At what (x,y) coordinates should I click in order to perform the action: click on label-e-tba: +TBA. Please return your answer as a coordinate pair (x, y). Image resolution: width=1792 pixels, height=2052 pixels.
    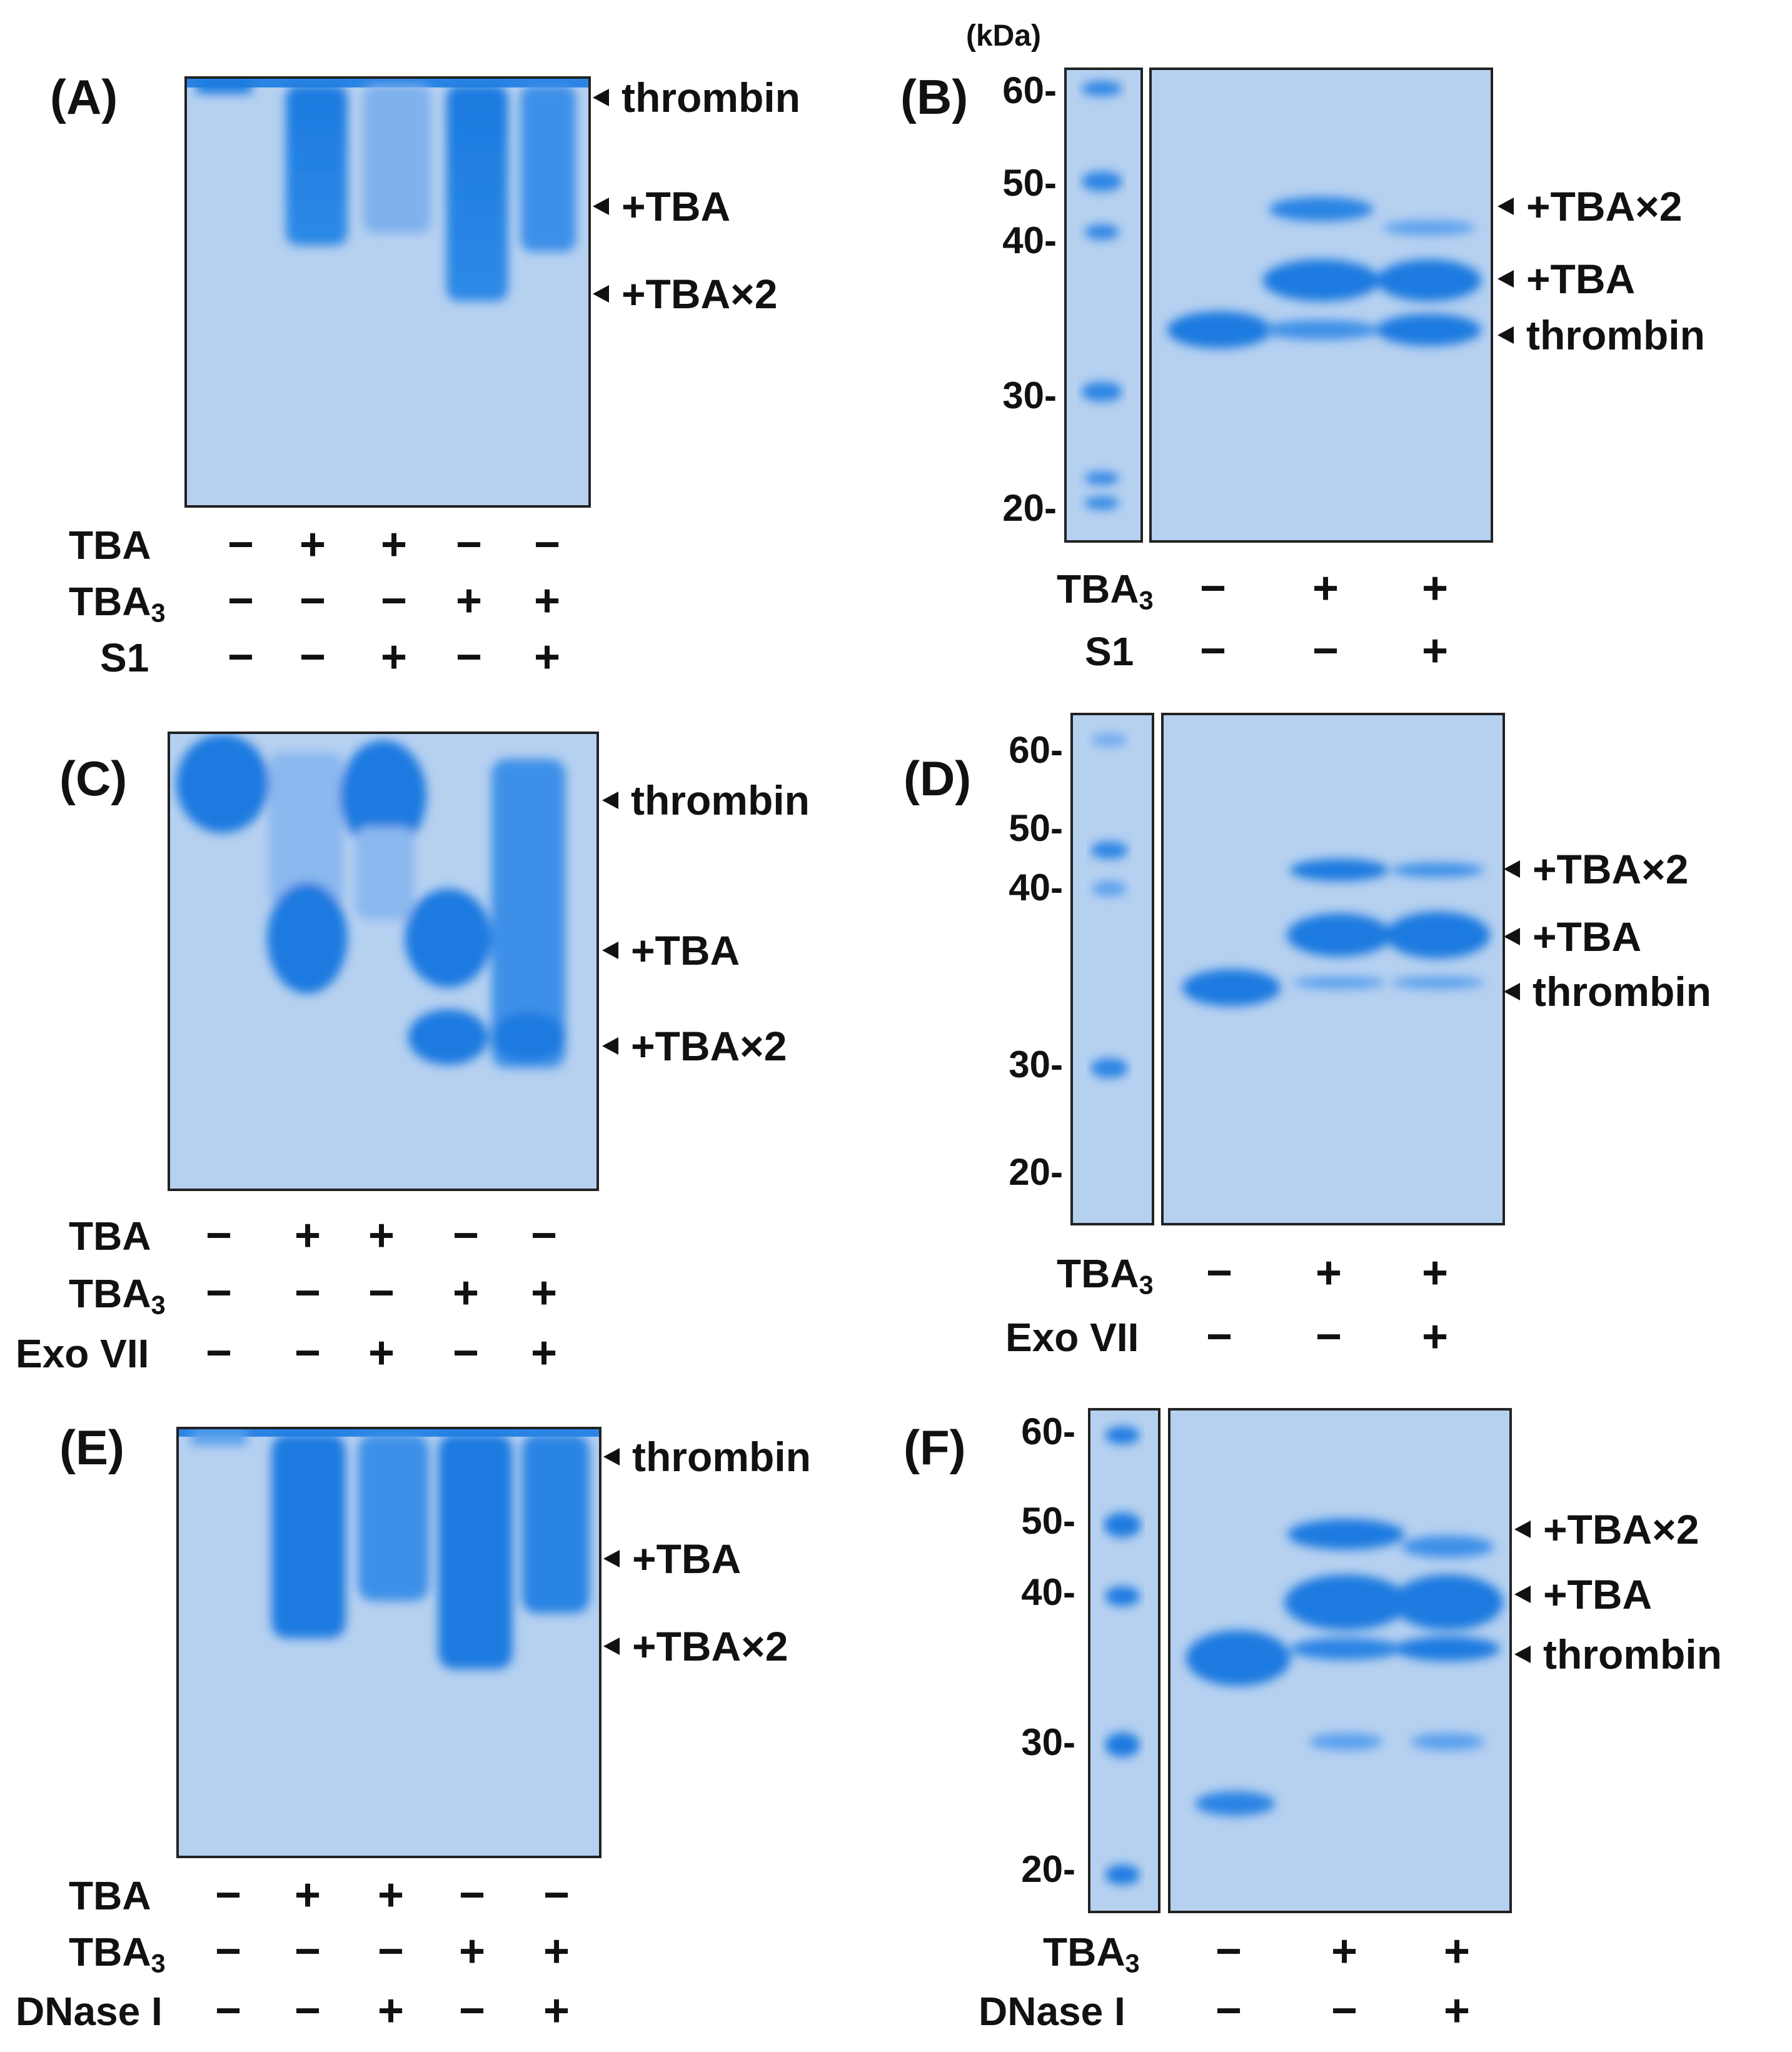
    Looking at the image, I should click on (672, 1558).